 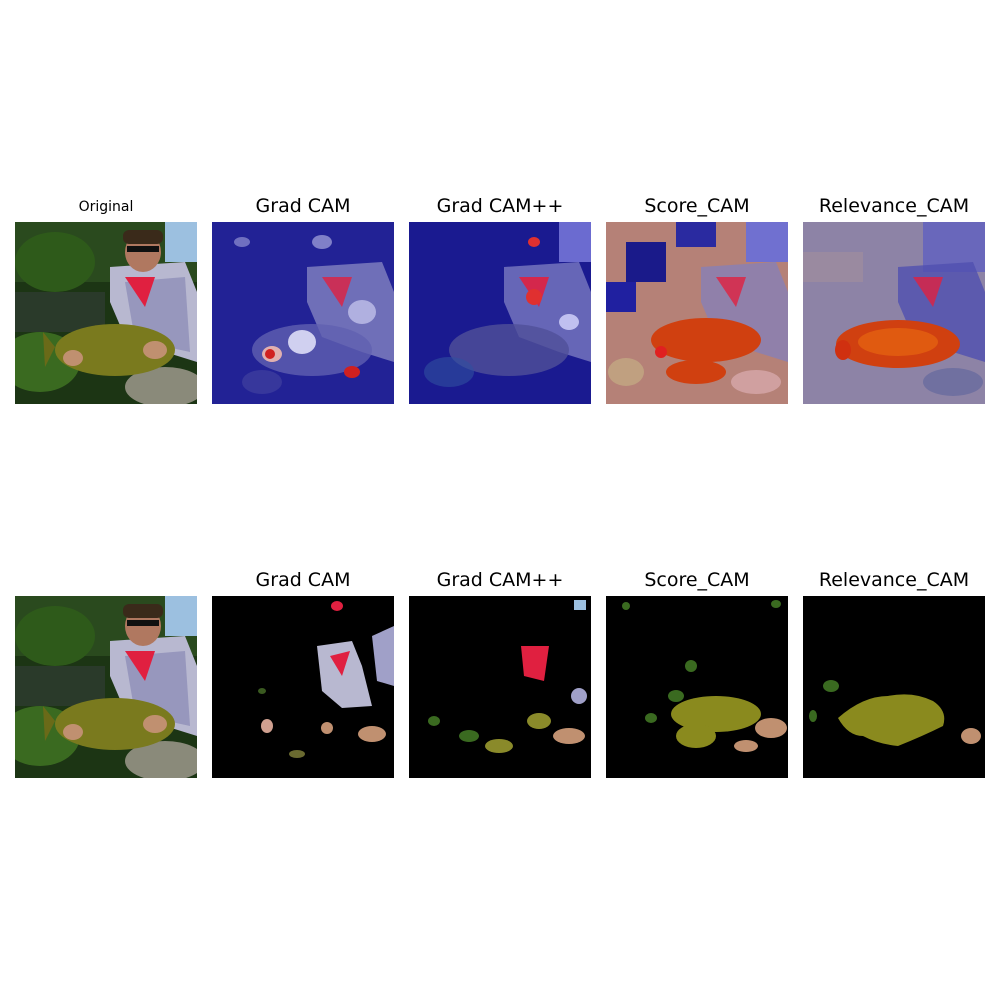 I want to click on relevancecam-overlay-image, so click(x=894, y=313).